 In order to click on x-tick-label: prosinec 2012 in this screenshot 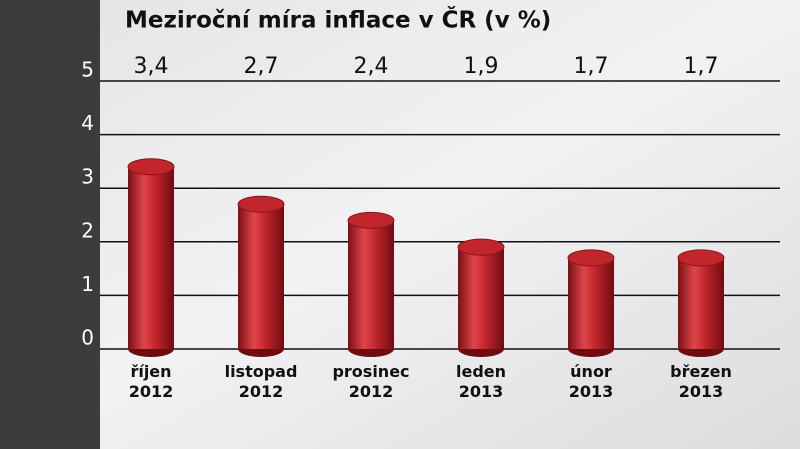, I will do `click(370, 381)`.